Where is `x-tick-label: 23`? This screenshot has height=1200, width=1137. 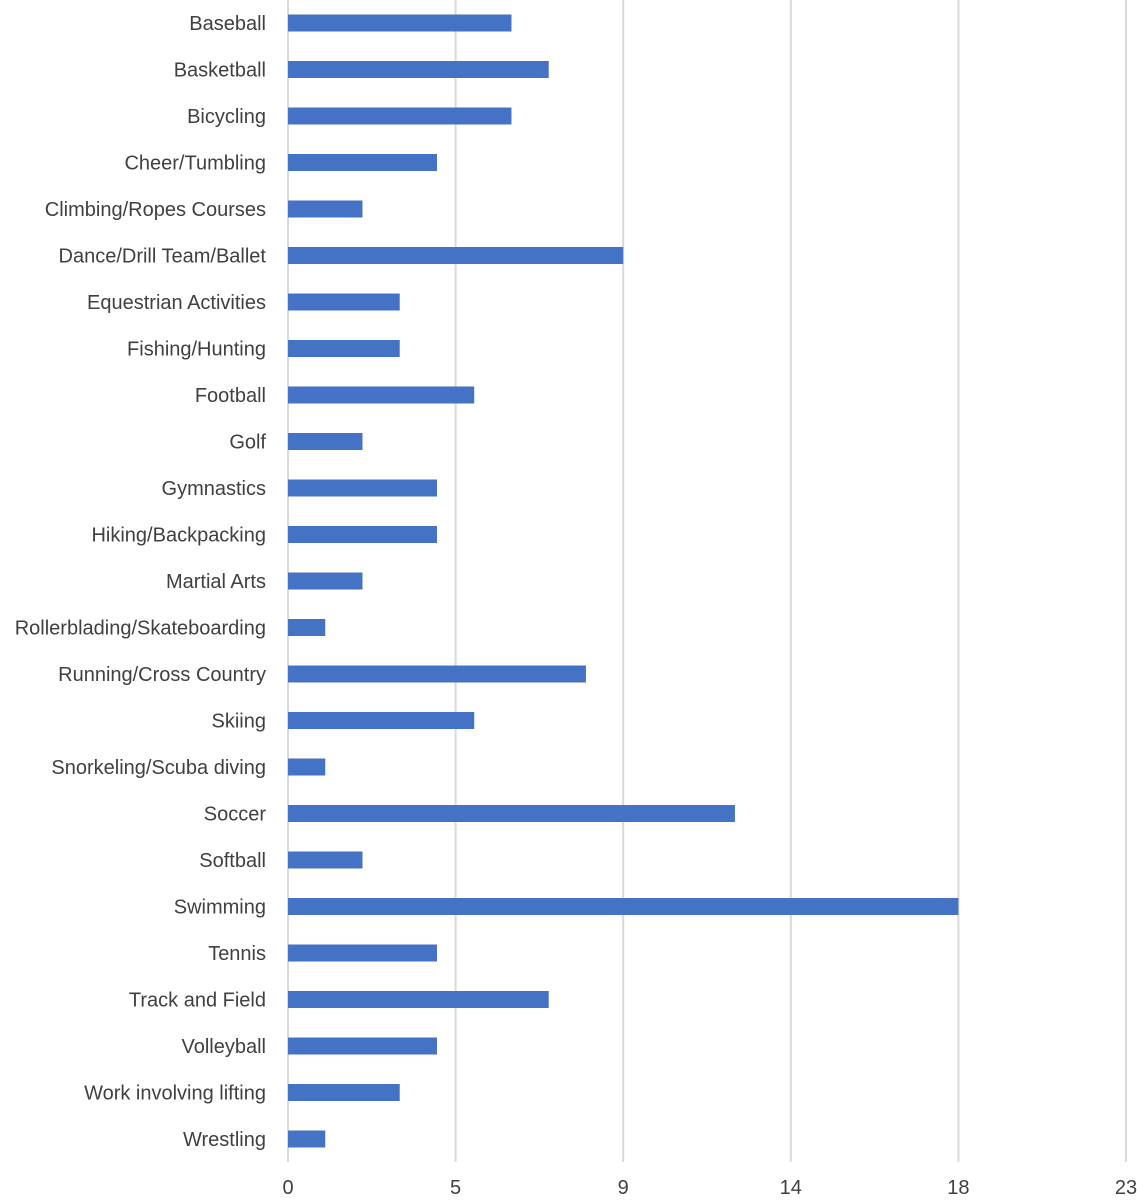
x-tick-label: 23 is located at coordinates (1126, 1188).